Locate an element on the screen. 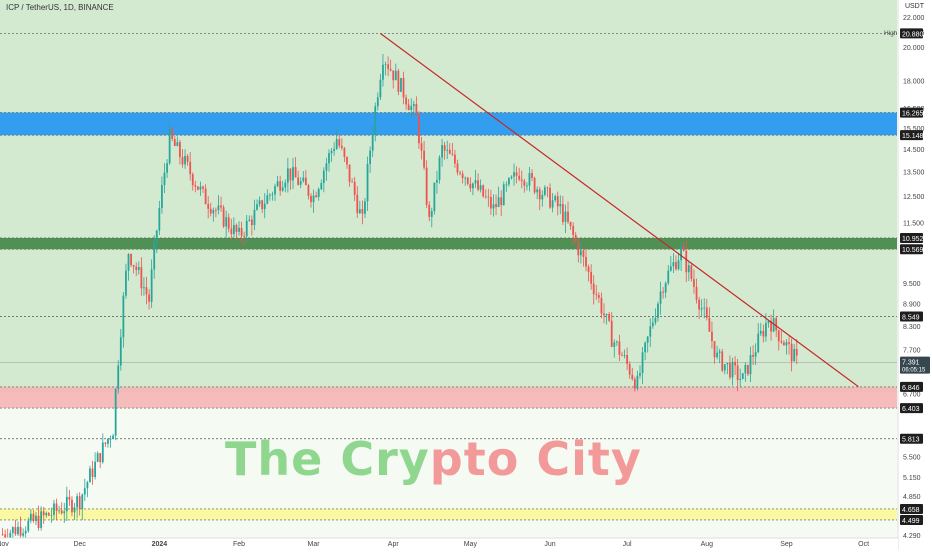 The image size is (932, 555). price-tag-label: 4.499 is located at coordinates (911, 521).